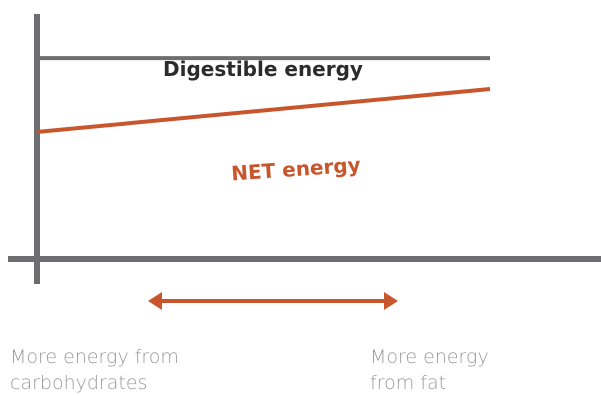  What do you see at coordinates (263, 69) in the screenshot?
I see `series-label-digestible-energy: Digestible energy` at bounding box center [263, 69].